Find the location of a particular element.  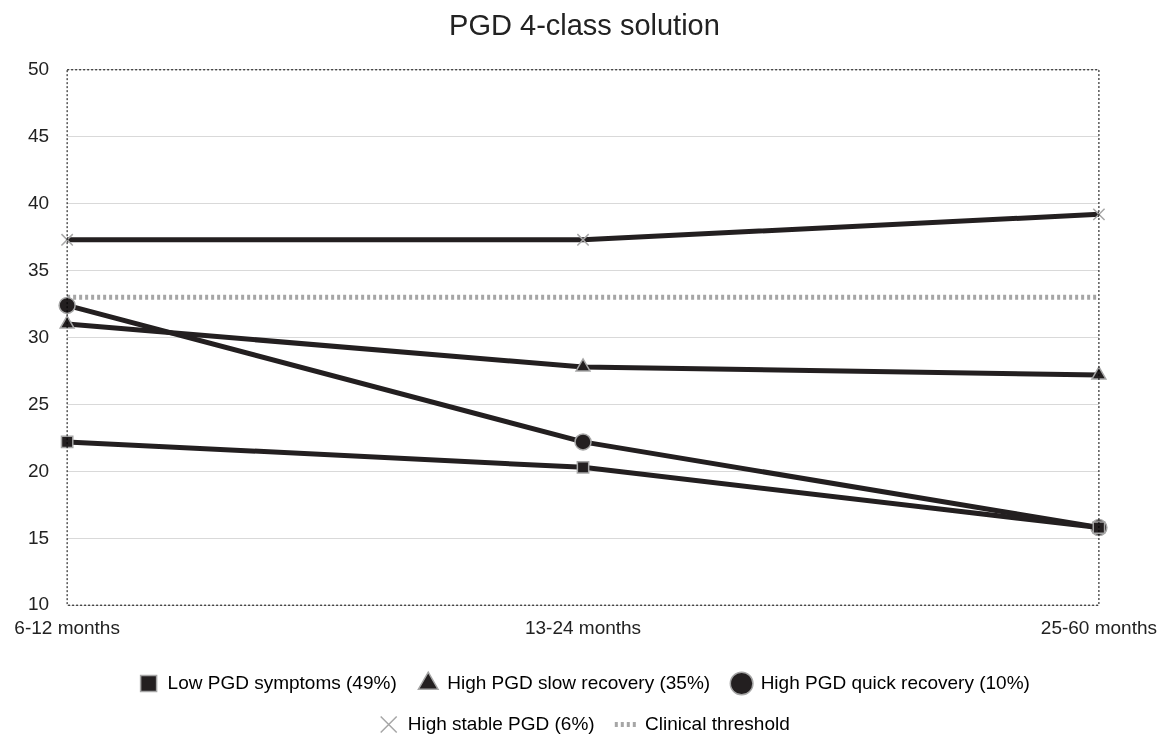

y-tick-label: 50 is located at coordinates (38, 69).